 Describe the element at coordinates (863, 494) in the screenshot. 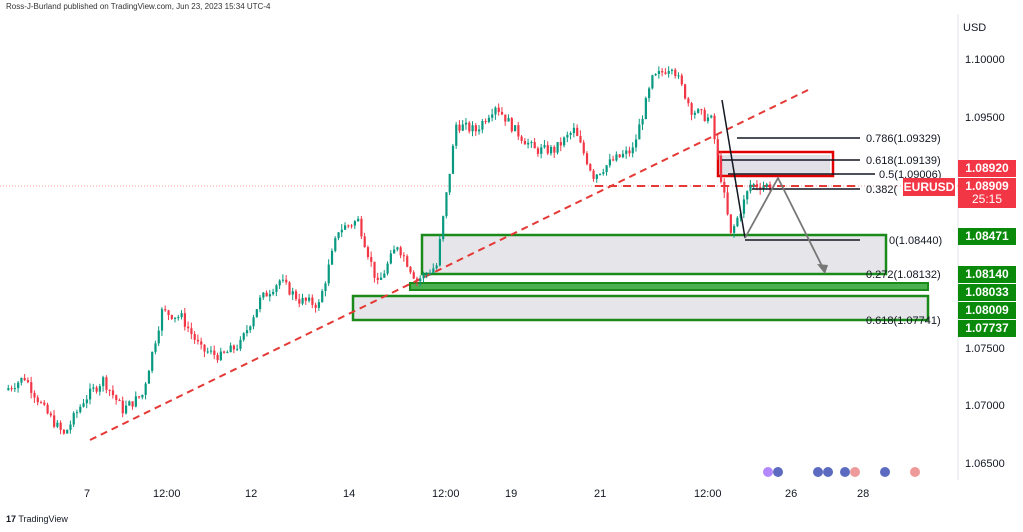

I see `time-tick: 28` at that location.